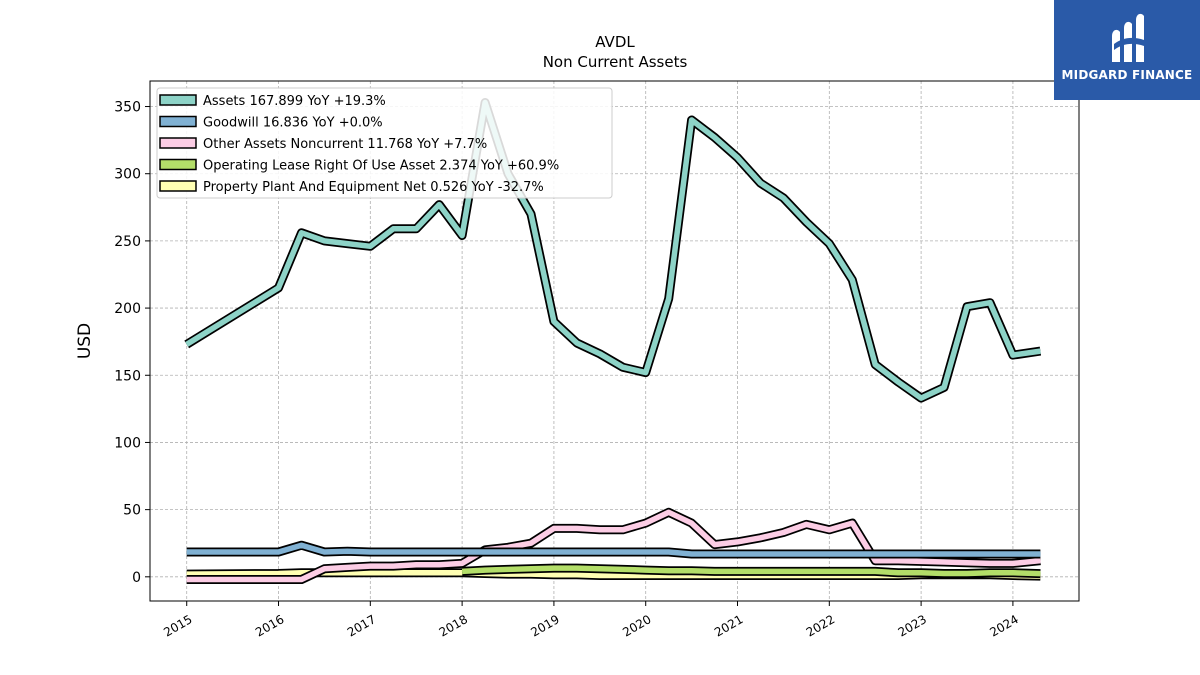 The image size is (1200, 675). What do you see at coordinates (361, 625) in the screenshot?
I see `x-tick-label: 2017` at bounding box center [361, 625].